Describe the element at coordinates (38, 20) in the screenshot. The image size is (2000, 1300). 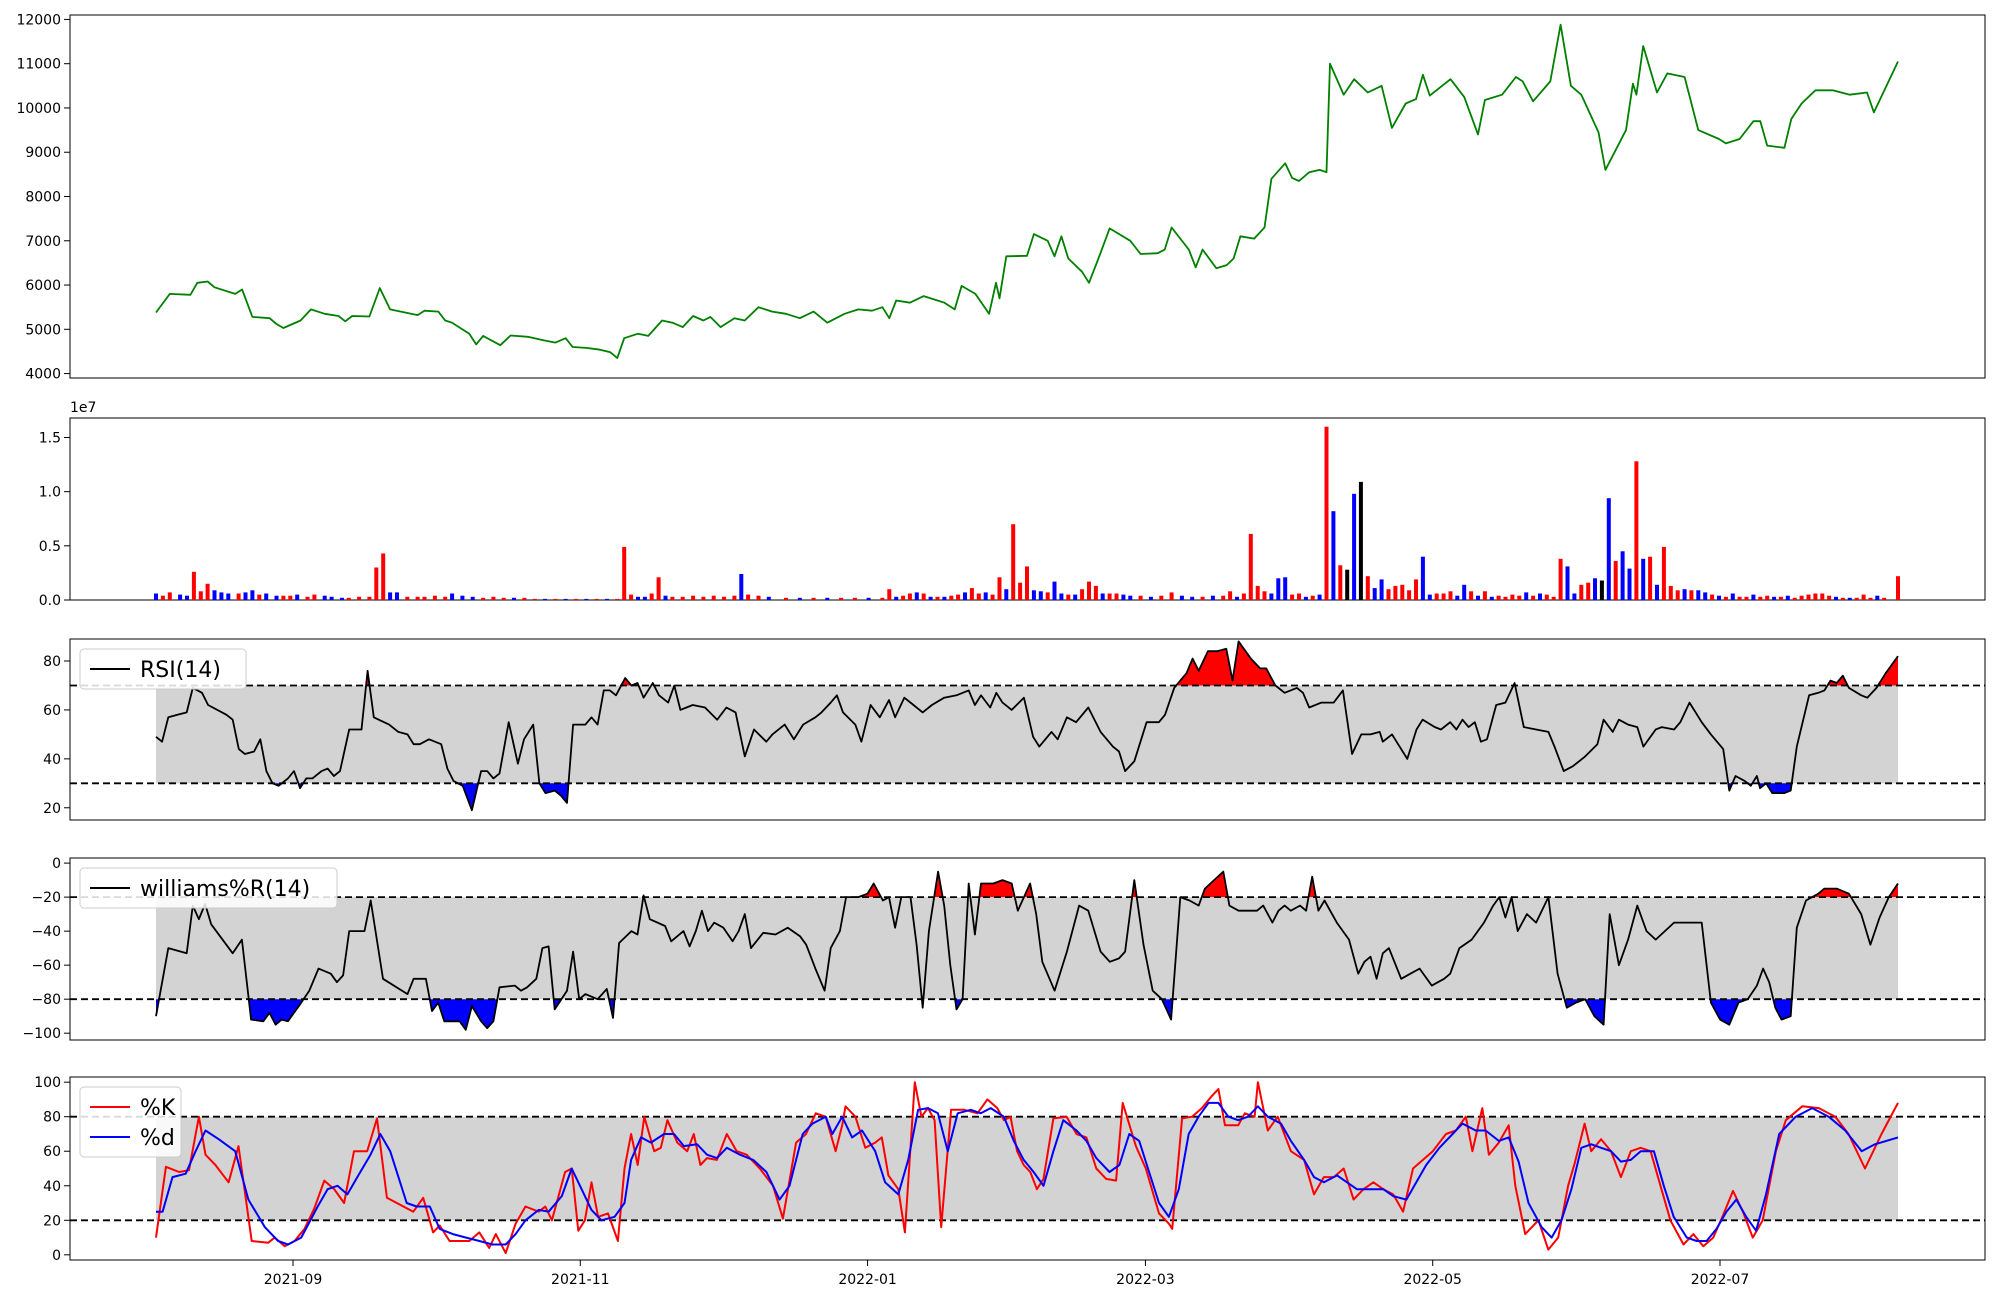
I see `price-ytick-label: 12000` at that location.